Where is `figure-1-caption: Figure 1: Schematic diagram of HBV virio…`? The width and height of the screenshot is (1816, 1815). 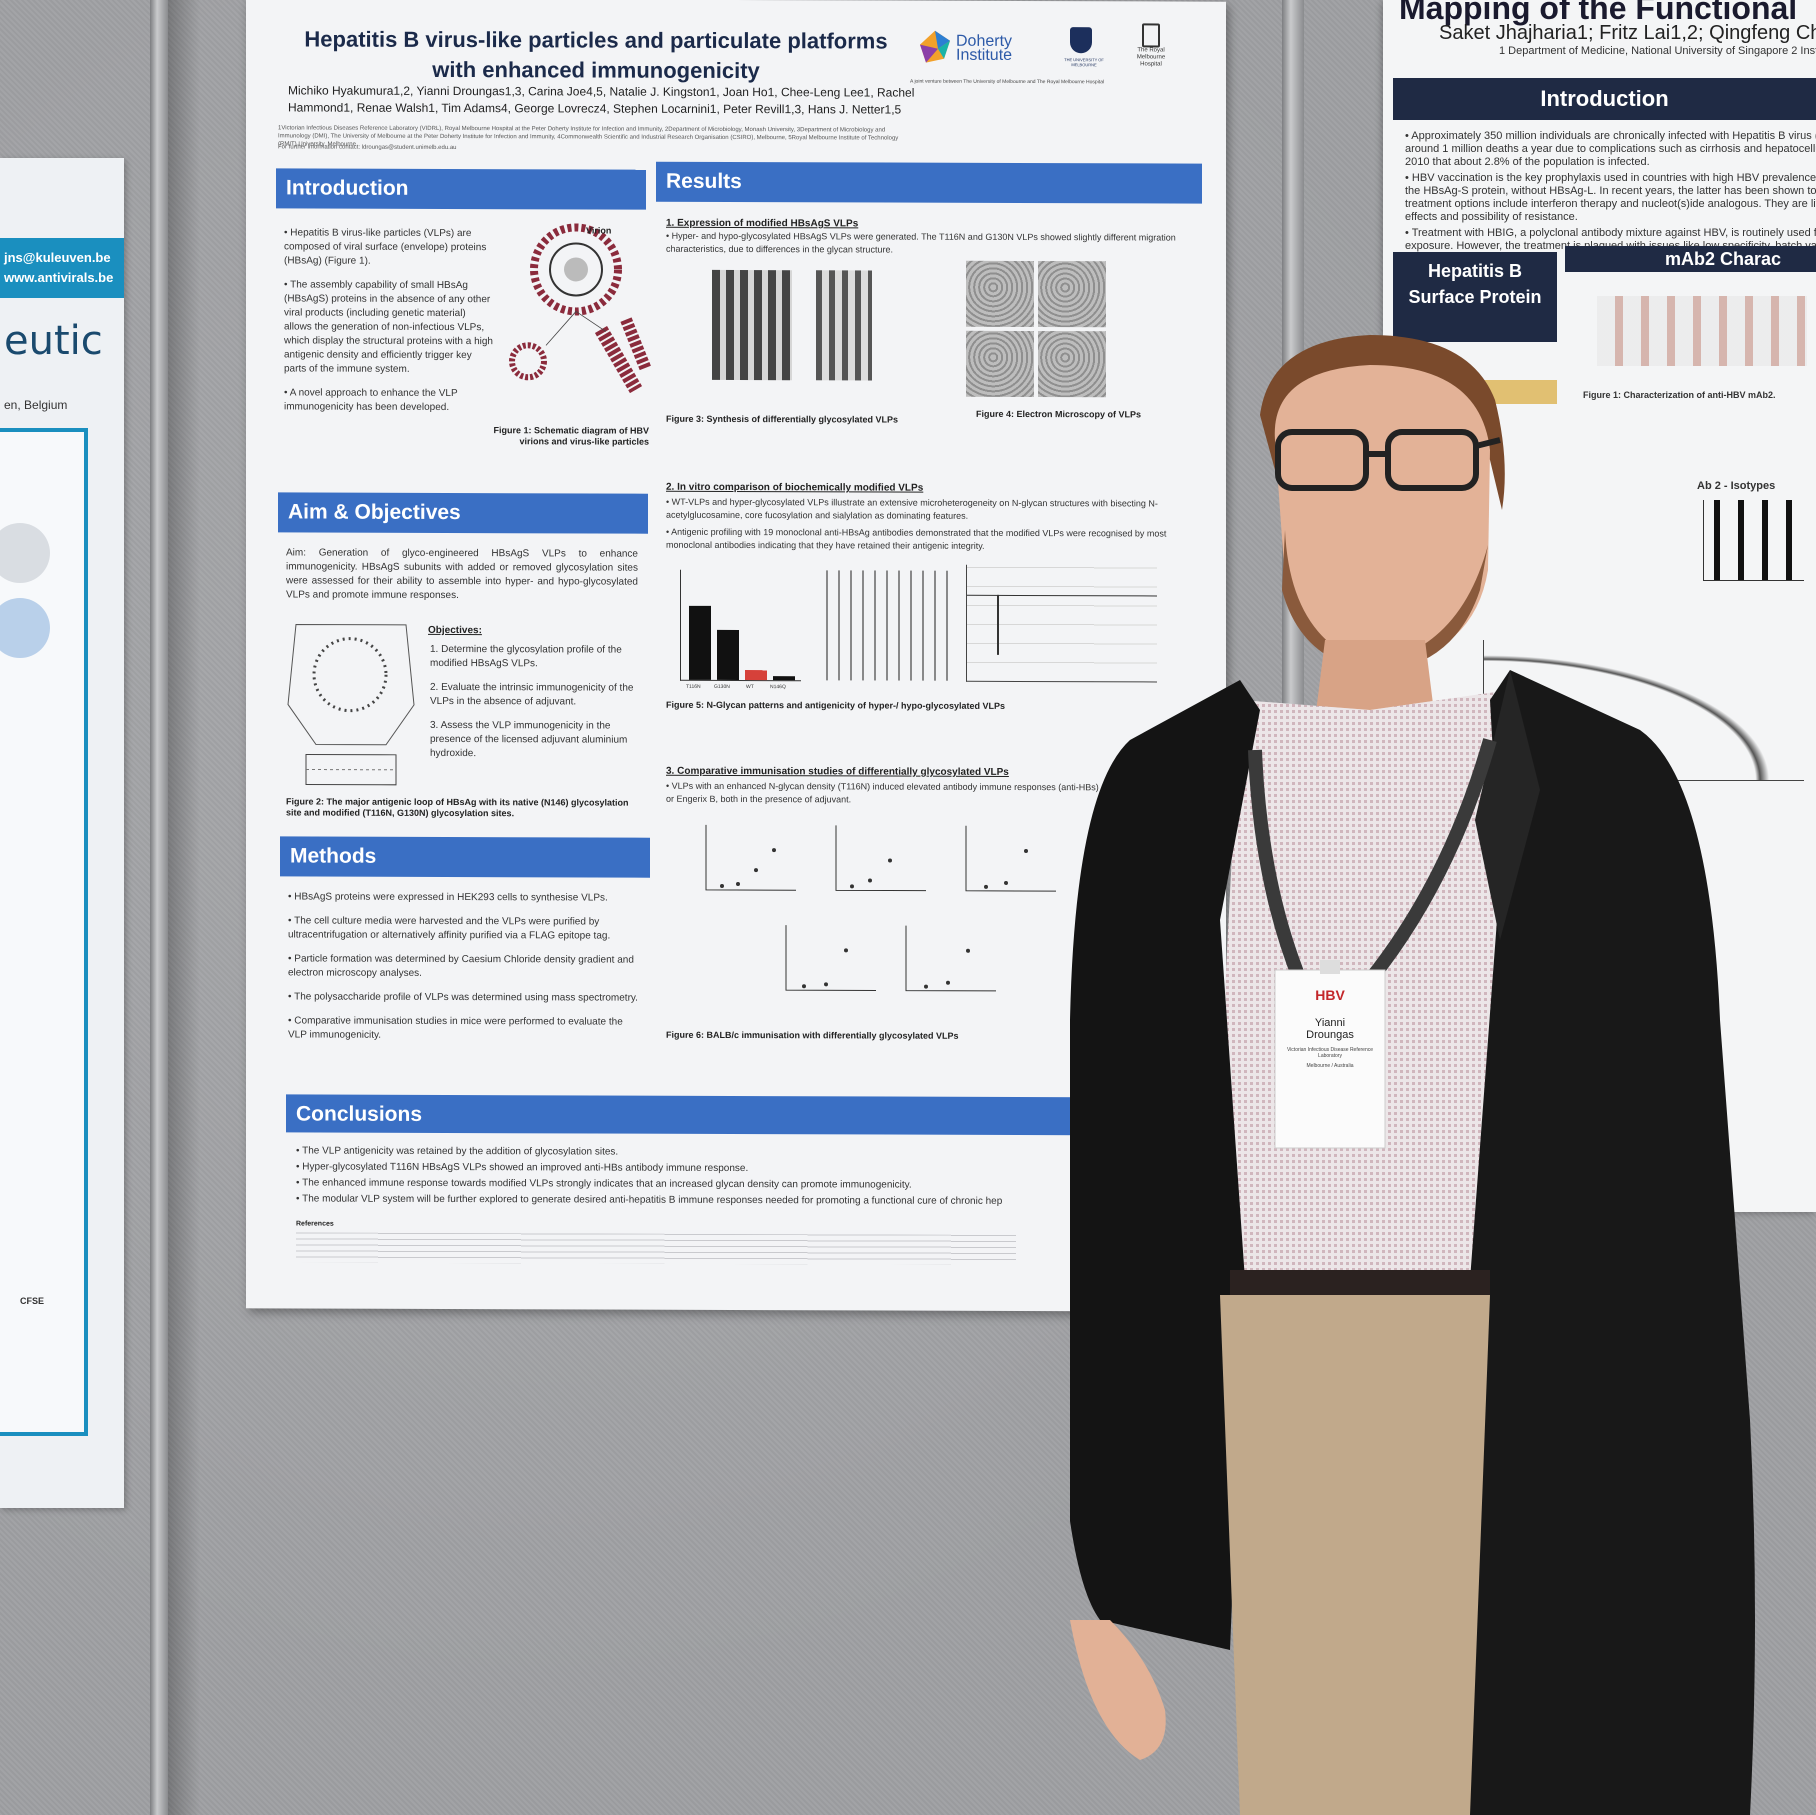
figure-1-caption: Figure 1: Schematic diagram of HBV virio… is located at coordinates (571, 436).